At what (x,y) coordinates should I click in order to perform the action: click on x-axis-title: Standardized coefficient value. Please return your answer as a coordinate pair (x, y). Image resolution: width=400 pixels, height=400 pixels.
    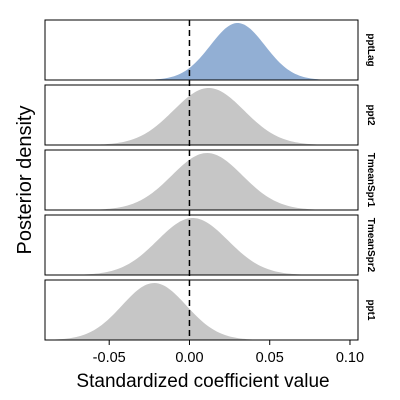
    Looking at the image, I should click on (202, 381).